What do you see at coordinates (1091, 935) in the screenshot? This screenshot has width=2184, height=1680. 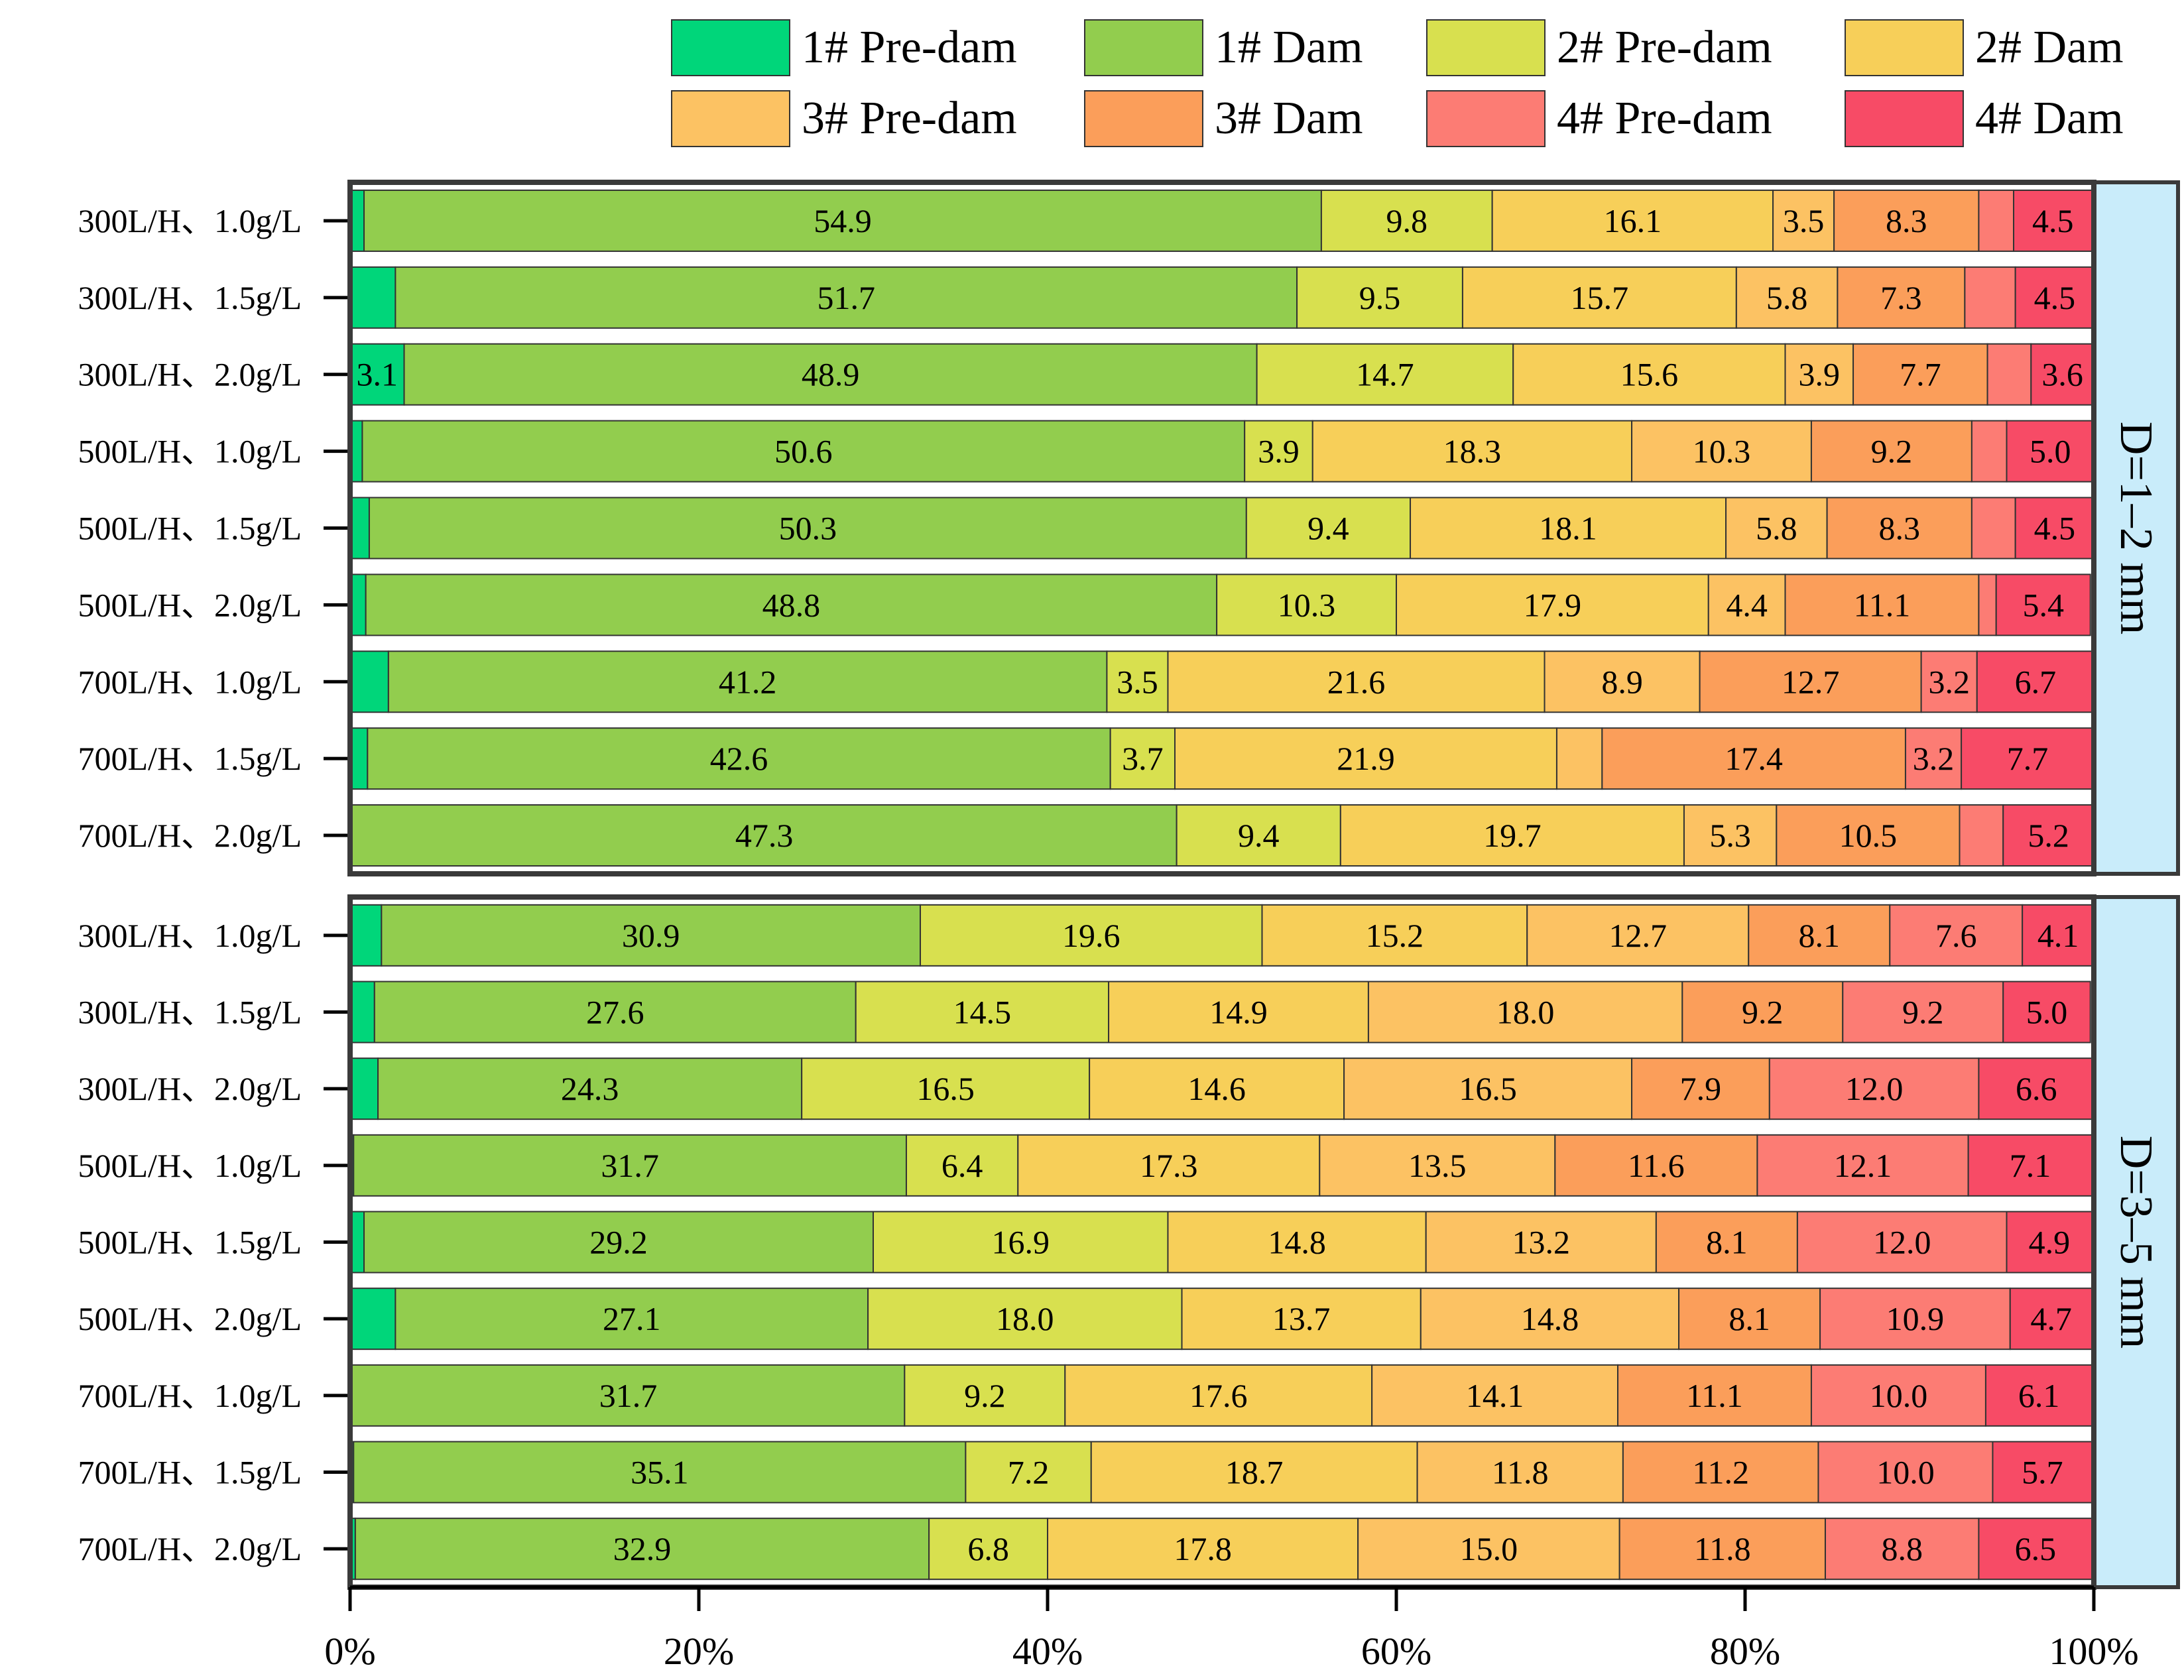 I see `data-label: 19.6` at bounding box center [1091, 935].